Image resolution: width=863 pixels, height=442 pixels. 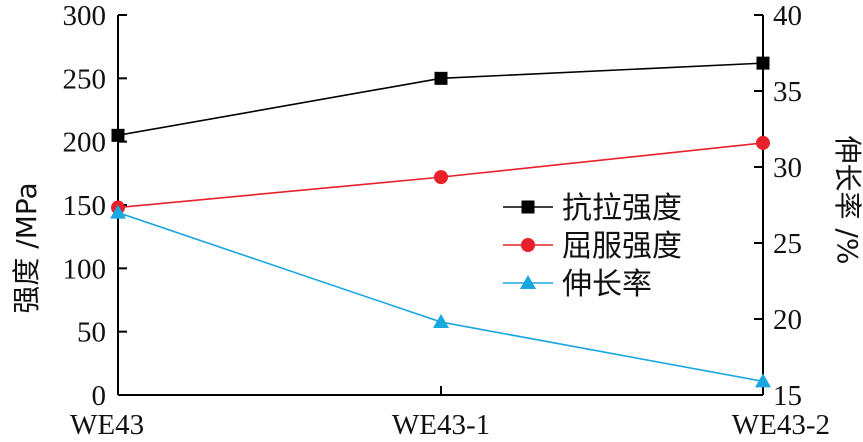 I want to click on y-left-tick-label: 200, so click(x=85, y=143).